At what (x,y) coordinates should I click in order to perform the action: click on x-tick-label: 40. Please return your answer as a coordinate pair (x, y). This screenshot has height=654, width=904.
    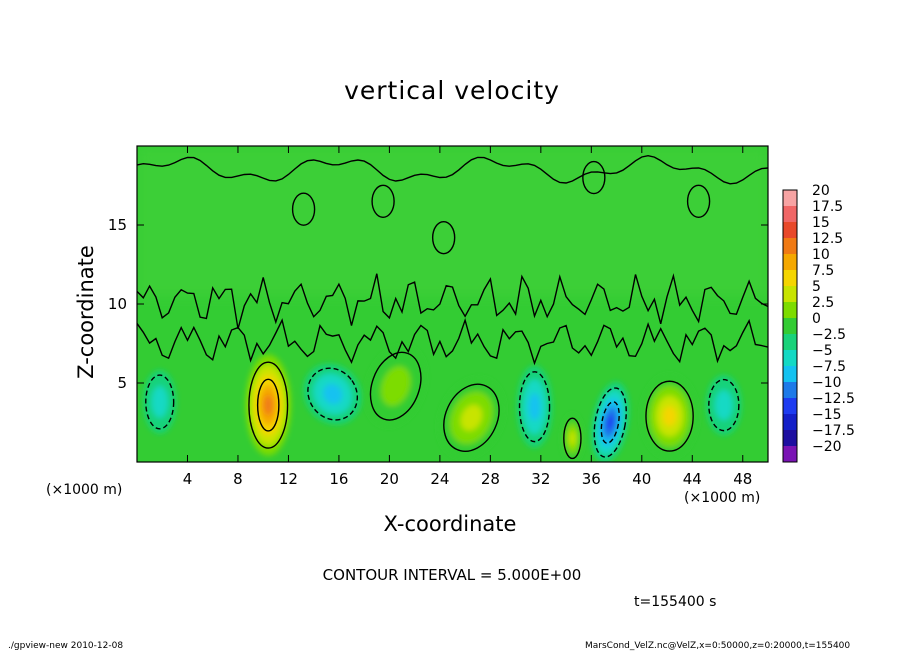
    Looking at the image, I should click on (641, 479).